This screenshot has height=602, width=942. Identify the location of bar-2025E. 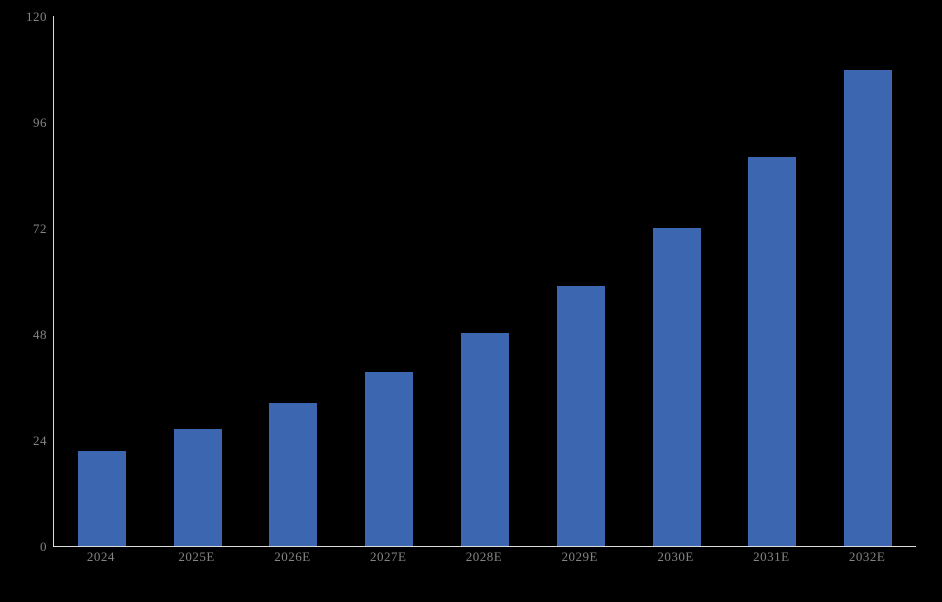
(197, 487).